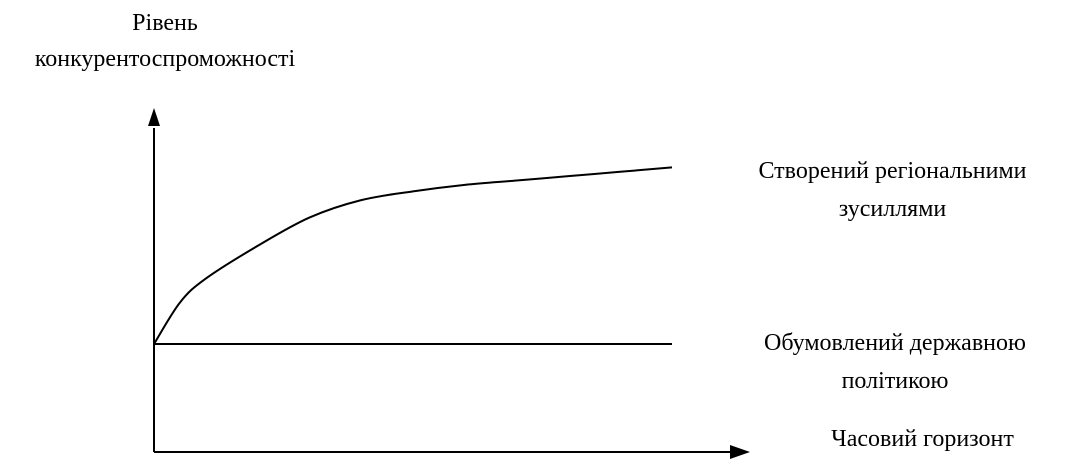 This screenshot has height=464, width=1070. Describe the element at coordinates (895, 381) in the screenshot. I see `series-label-state-line-2: політикою` at that location.